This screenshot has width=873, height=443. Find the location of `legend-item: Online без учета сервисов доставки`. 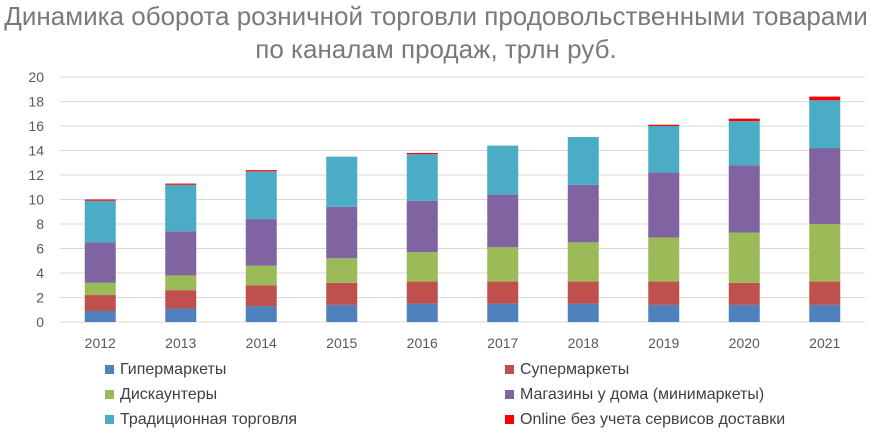

legend-item: Online без учета сервисов доставки is located at coordinates (645, 419).